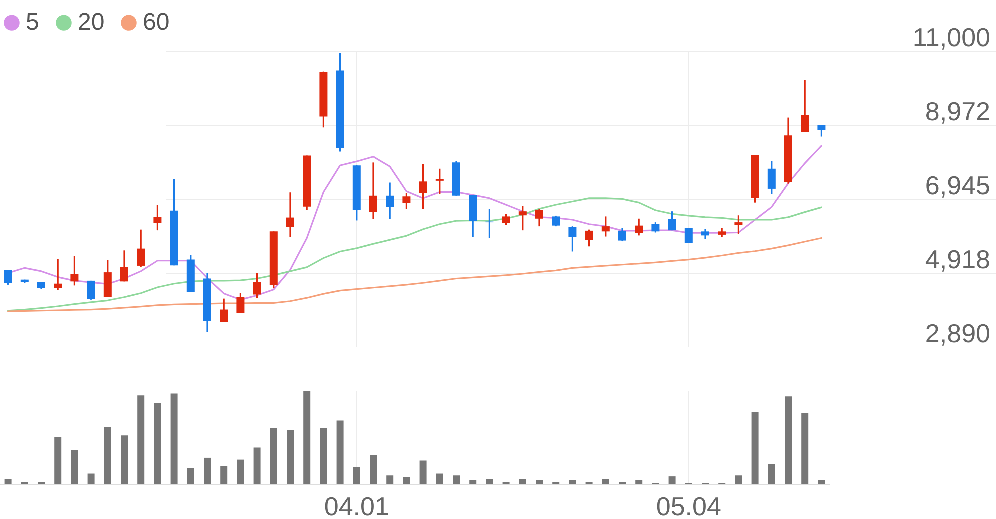  Describe the element at coordinates (689, 505) in the screenshot. I see `x-tick-label: 05.04` at that location.